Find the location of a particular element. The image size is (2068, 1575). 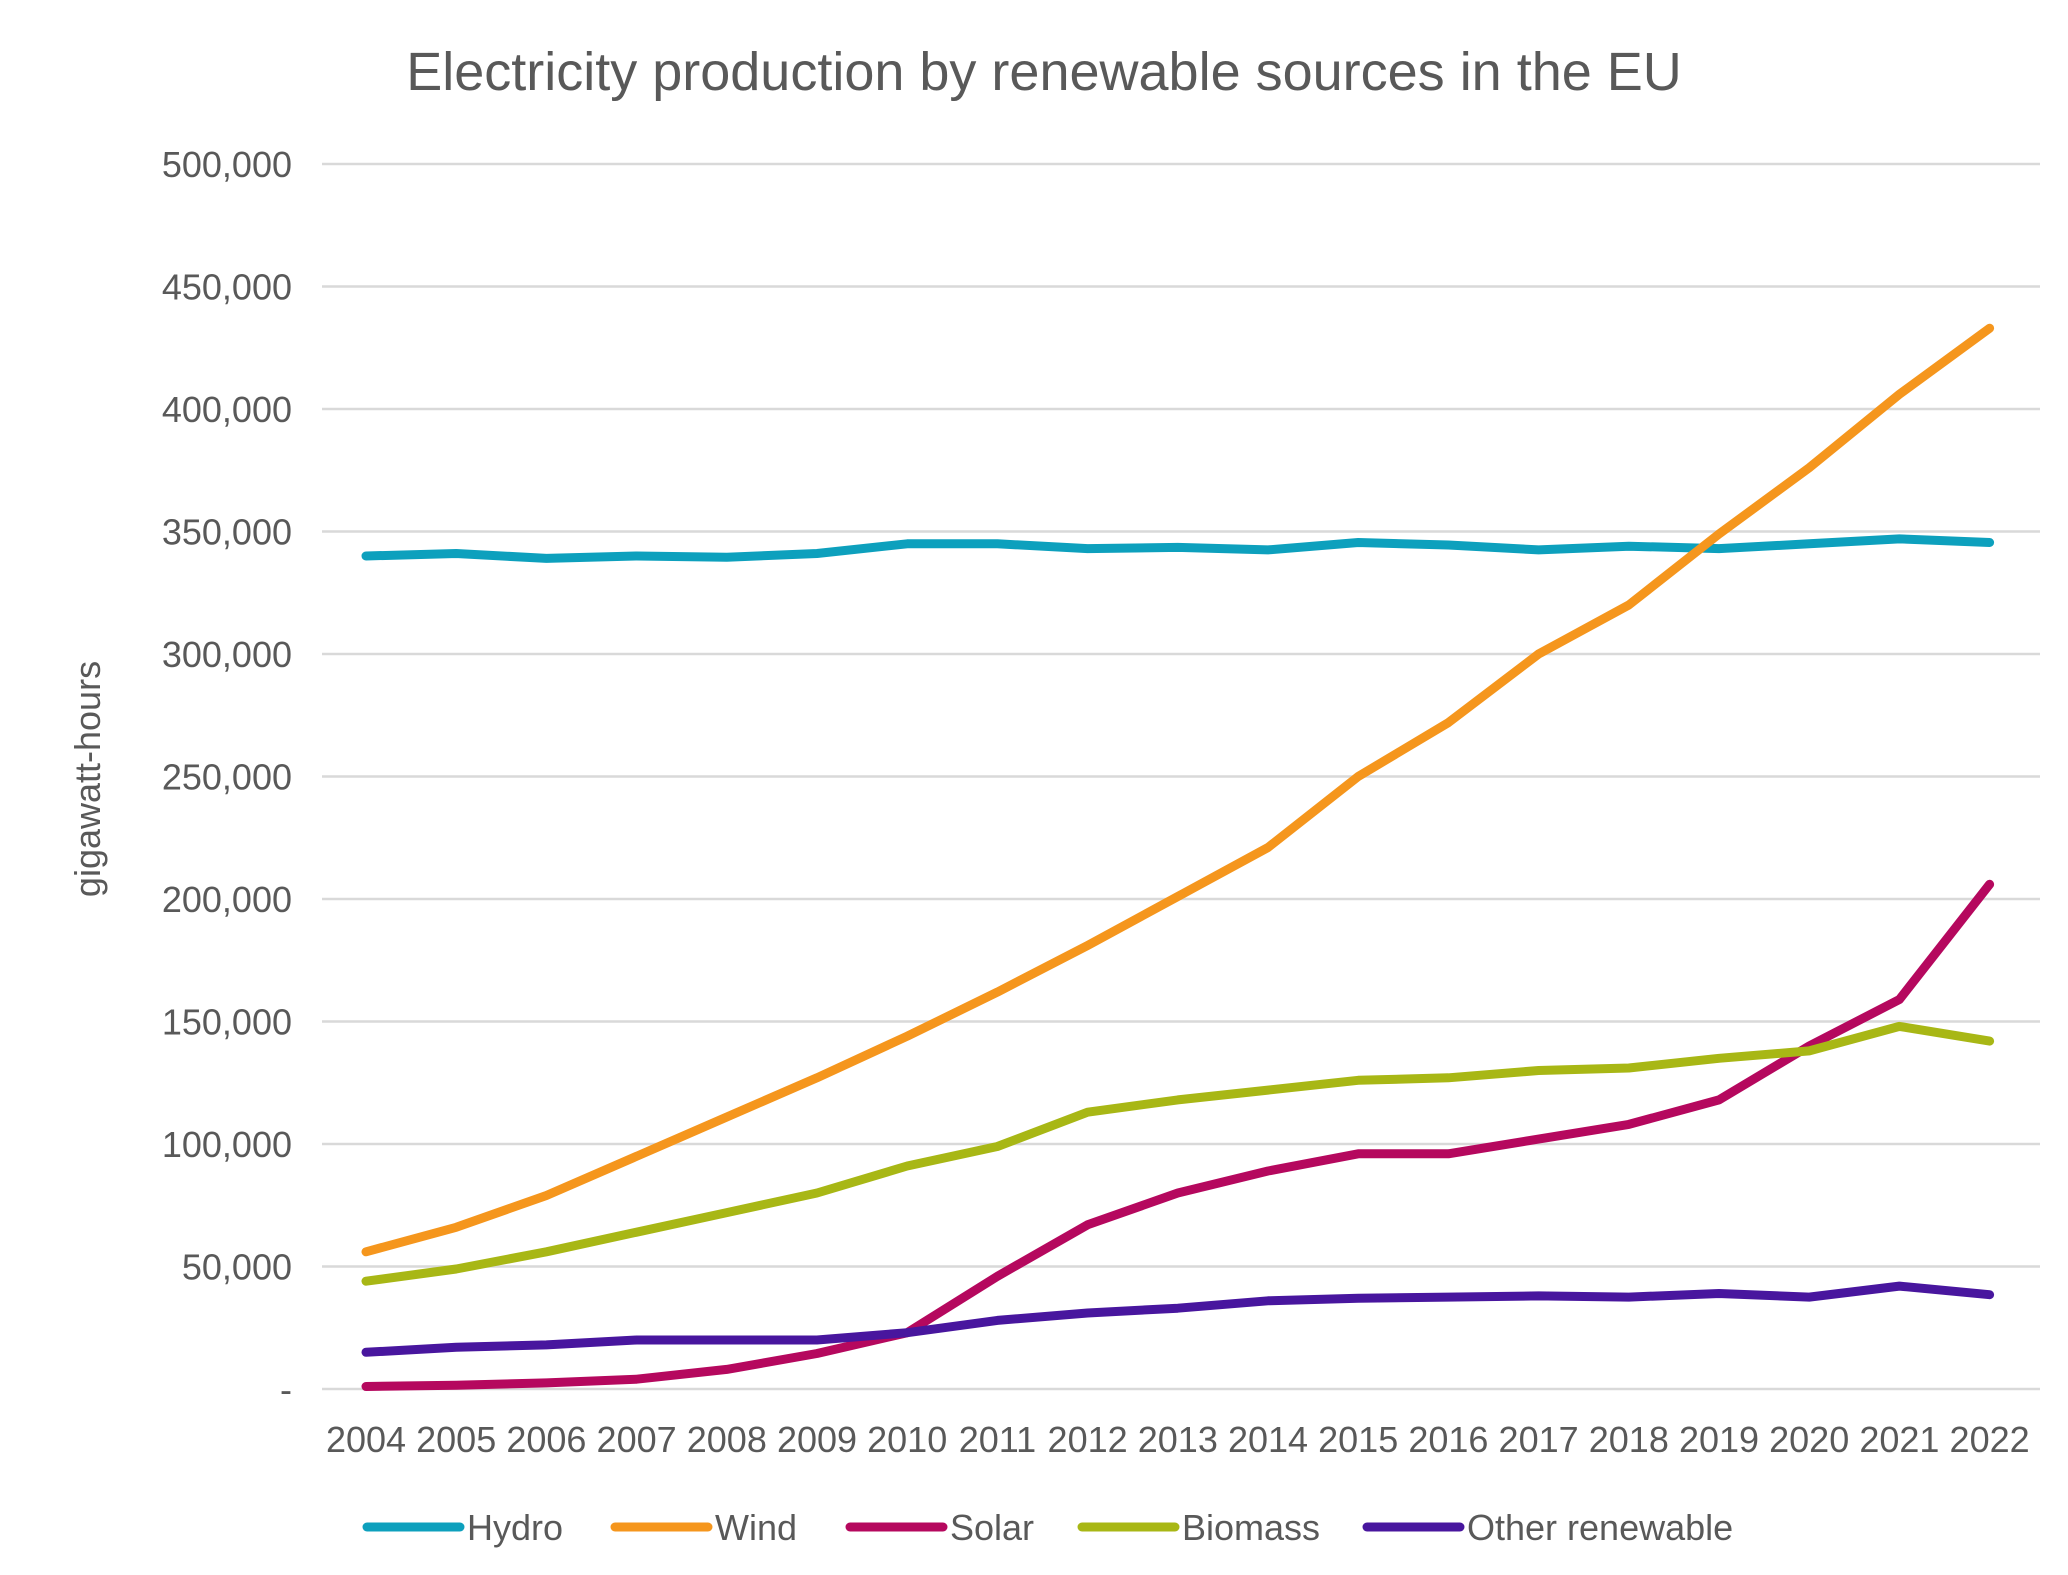

y-tick-label: 200,000 is located at coordinates (227, 899).